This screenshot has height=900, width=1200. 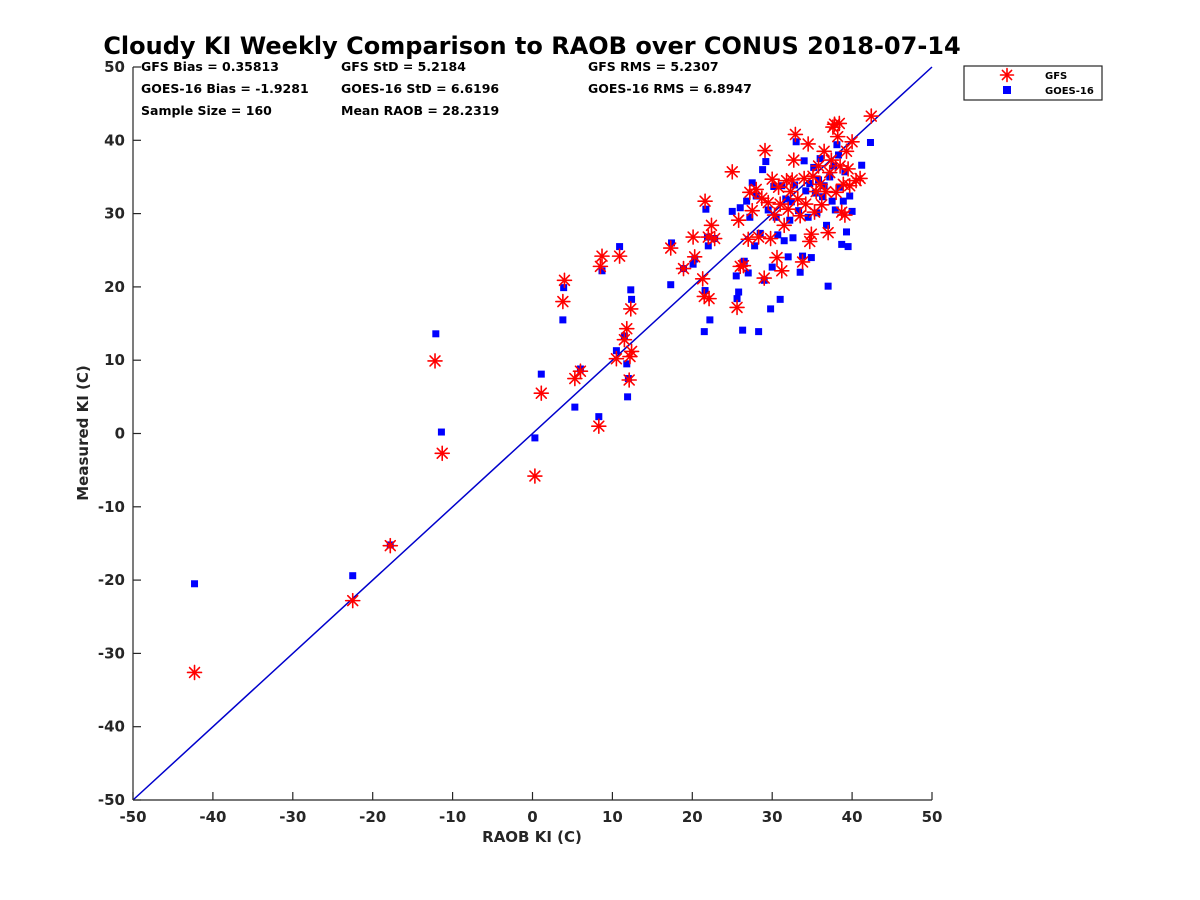 What do you see at coordinates (1007, 90) in the screenshot?
I see `legend-goes16-marker` at bounding box center [1007, 90].